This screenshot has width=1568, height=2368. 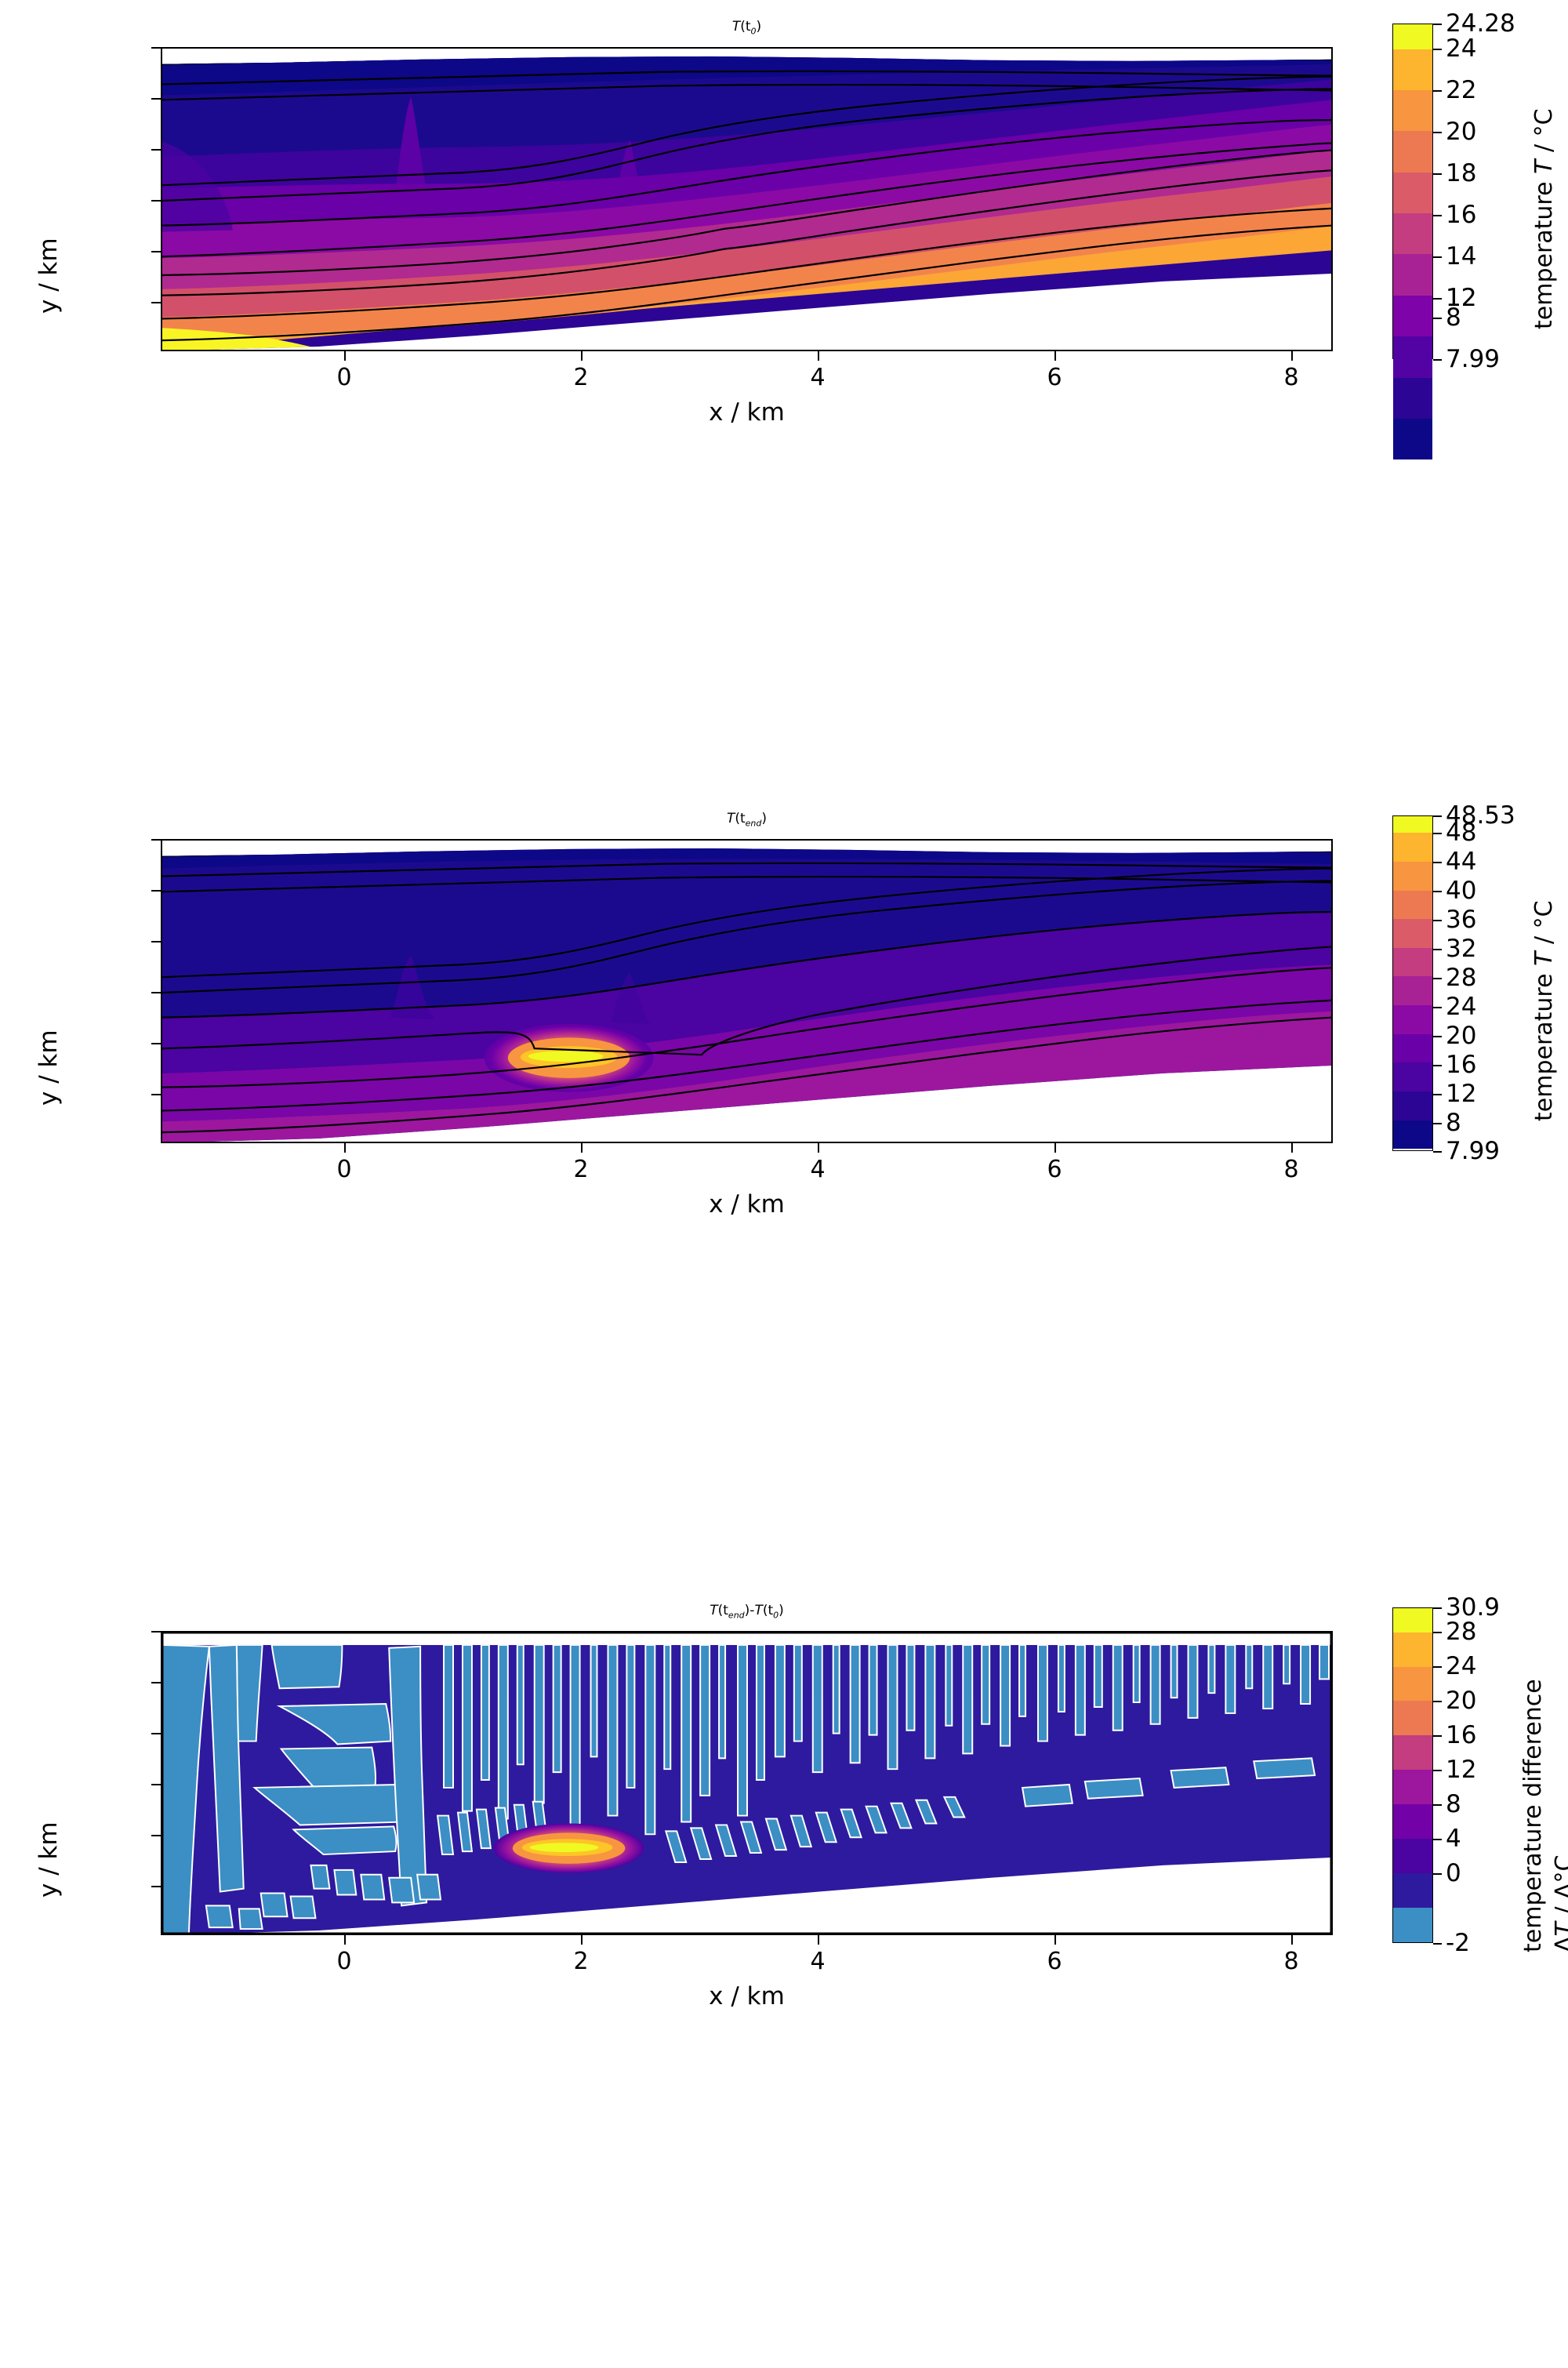 I want to click on colorbar-final, so click(x=1412, y=983).